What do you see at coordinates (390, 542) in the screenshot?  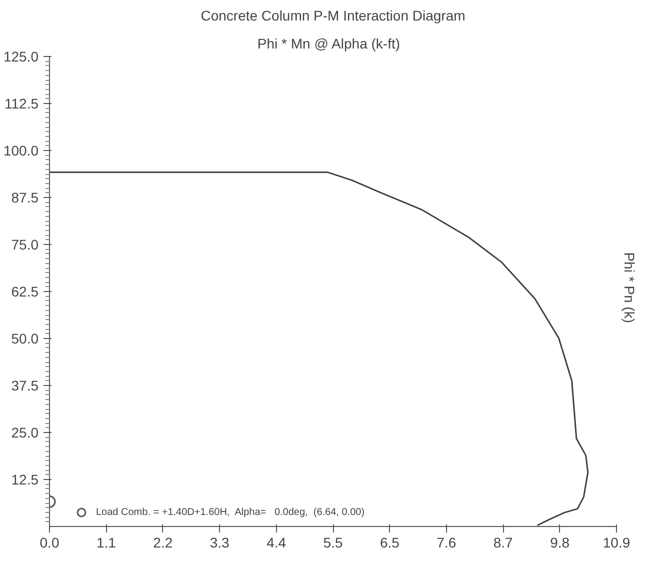 I see `x-tick-label: 6.5` at bounding box center [390, 542].